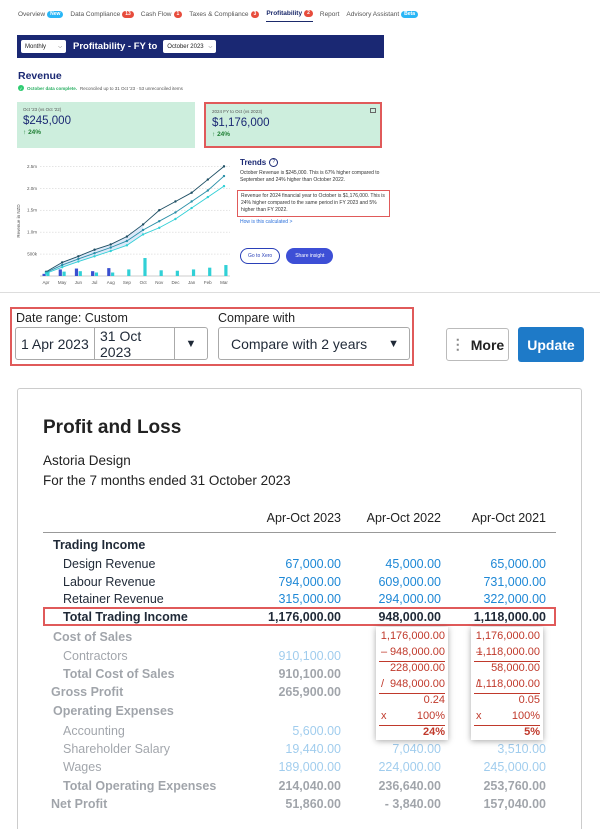 Image resolution: width=600 pixels, height=829 pixels. I want to click on row-value: 245,000.00, so click(514, 767).